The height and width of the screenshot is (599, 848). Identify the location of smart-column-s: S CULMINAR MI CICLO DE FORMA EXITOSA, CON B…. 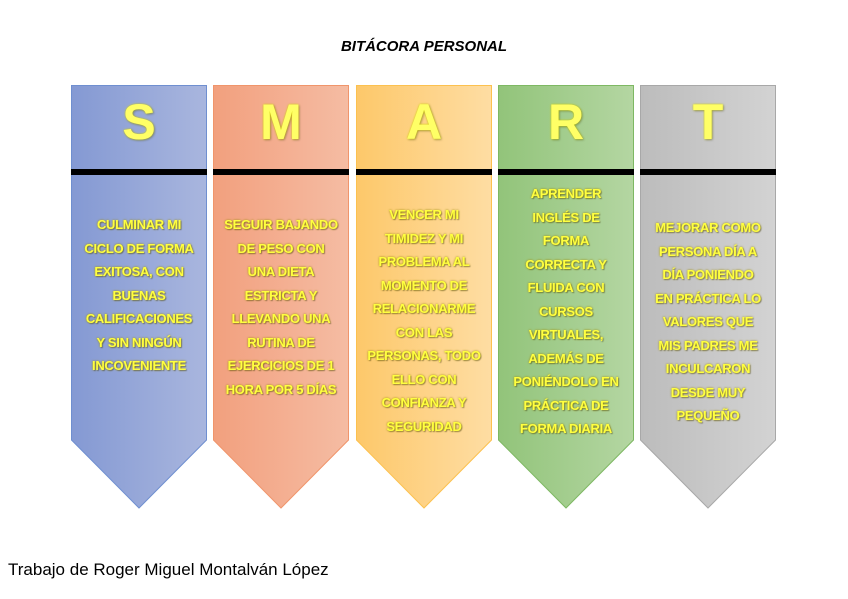
(139, 297).